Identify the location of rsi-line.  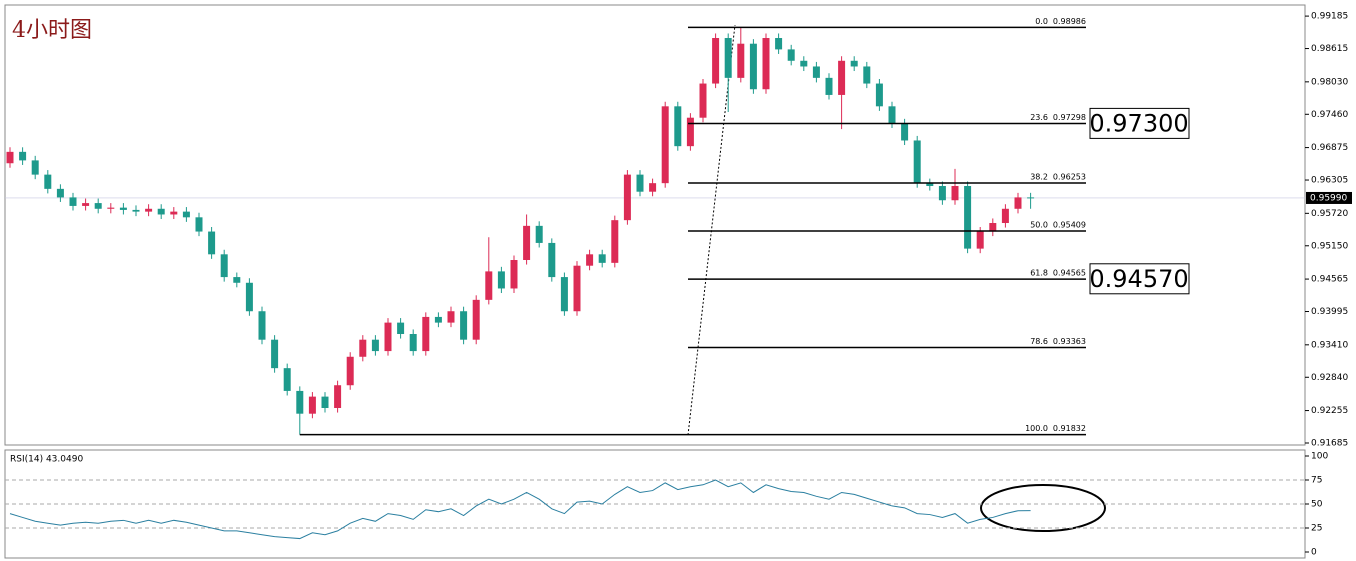
(520, 509).